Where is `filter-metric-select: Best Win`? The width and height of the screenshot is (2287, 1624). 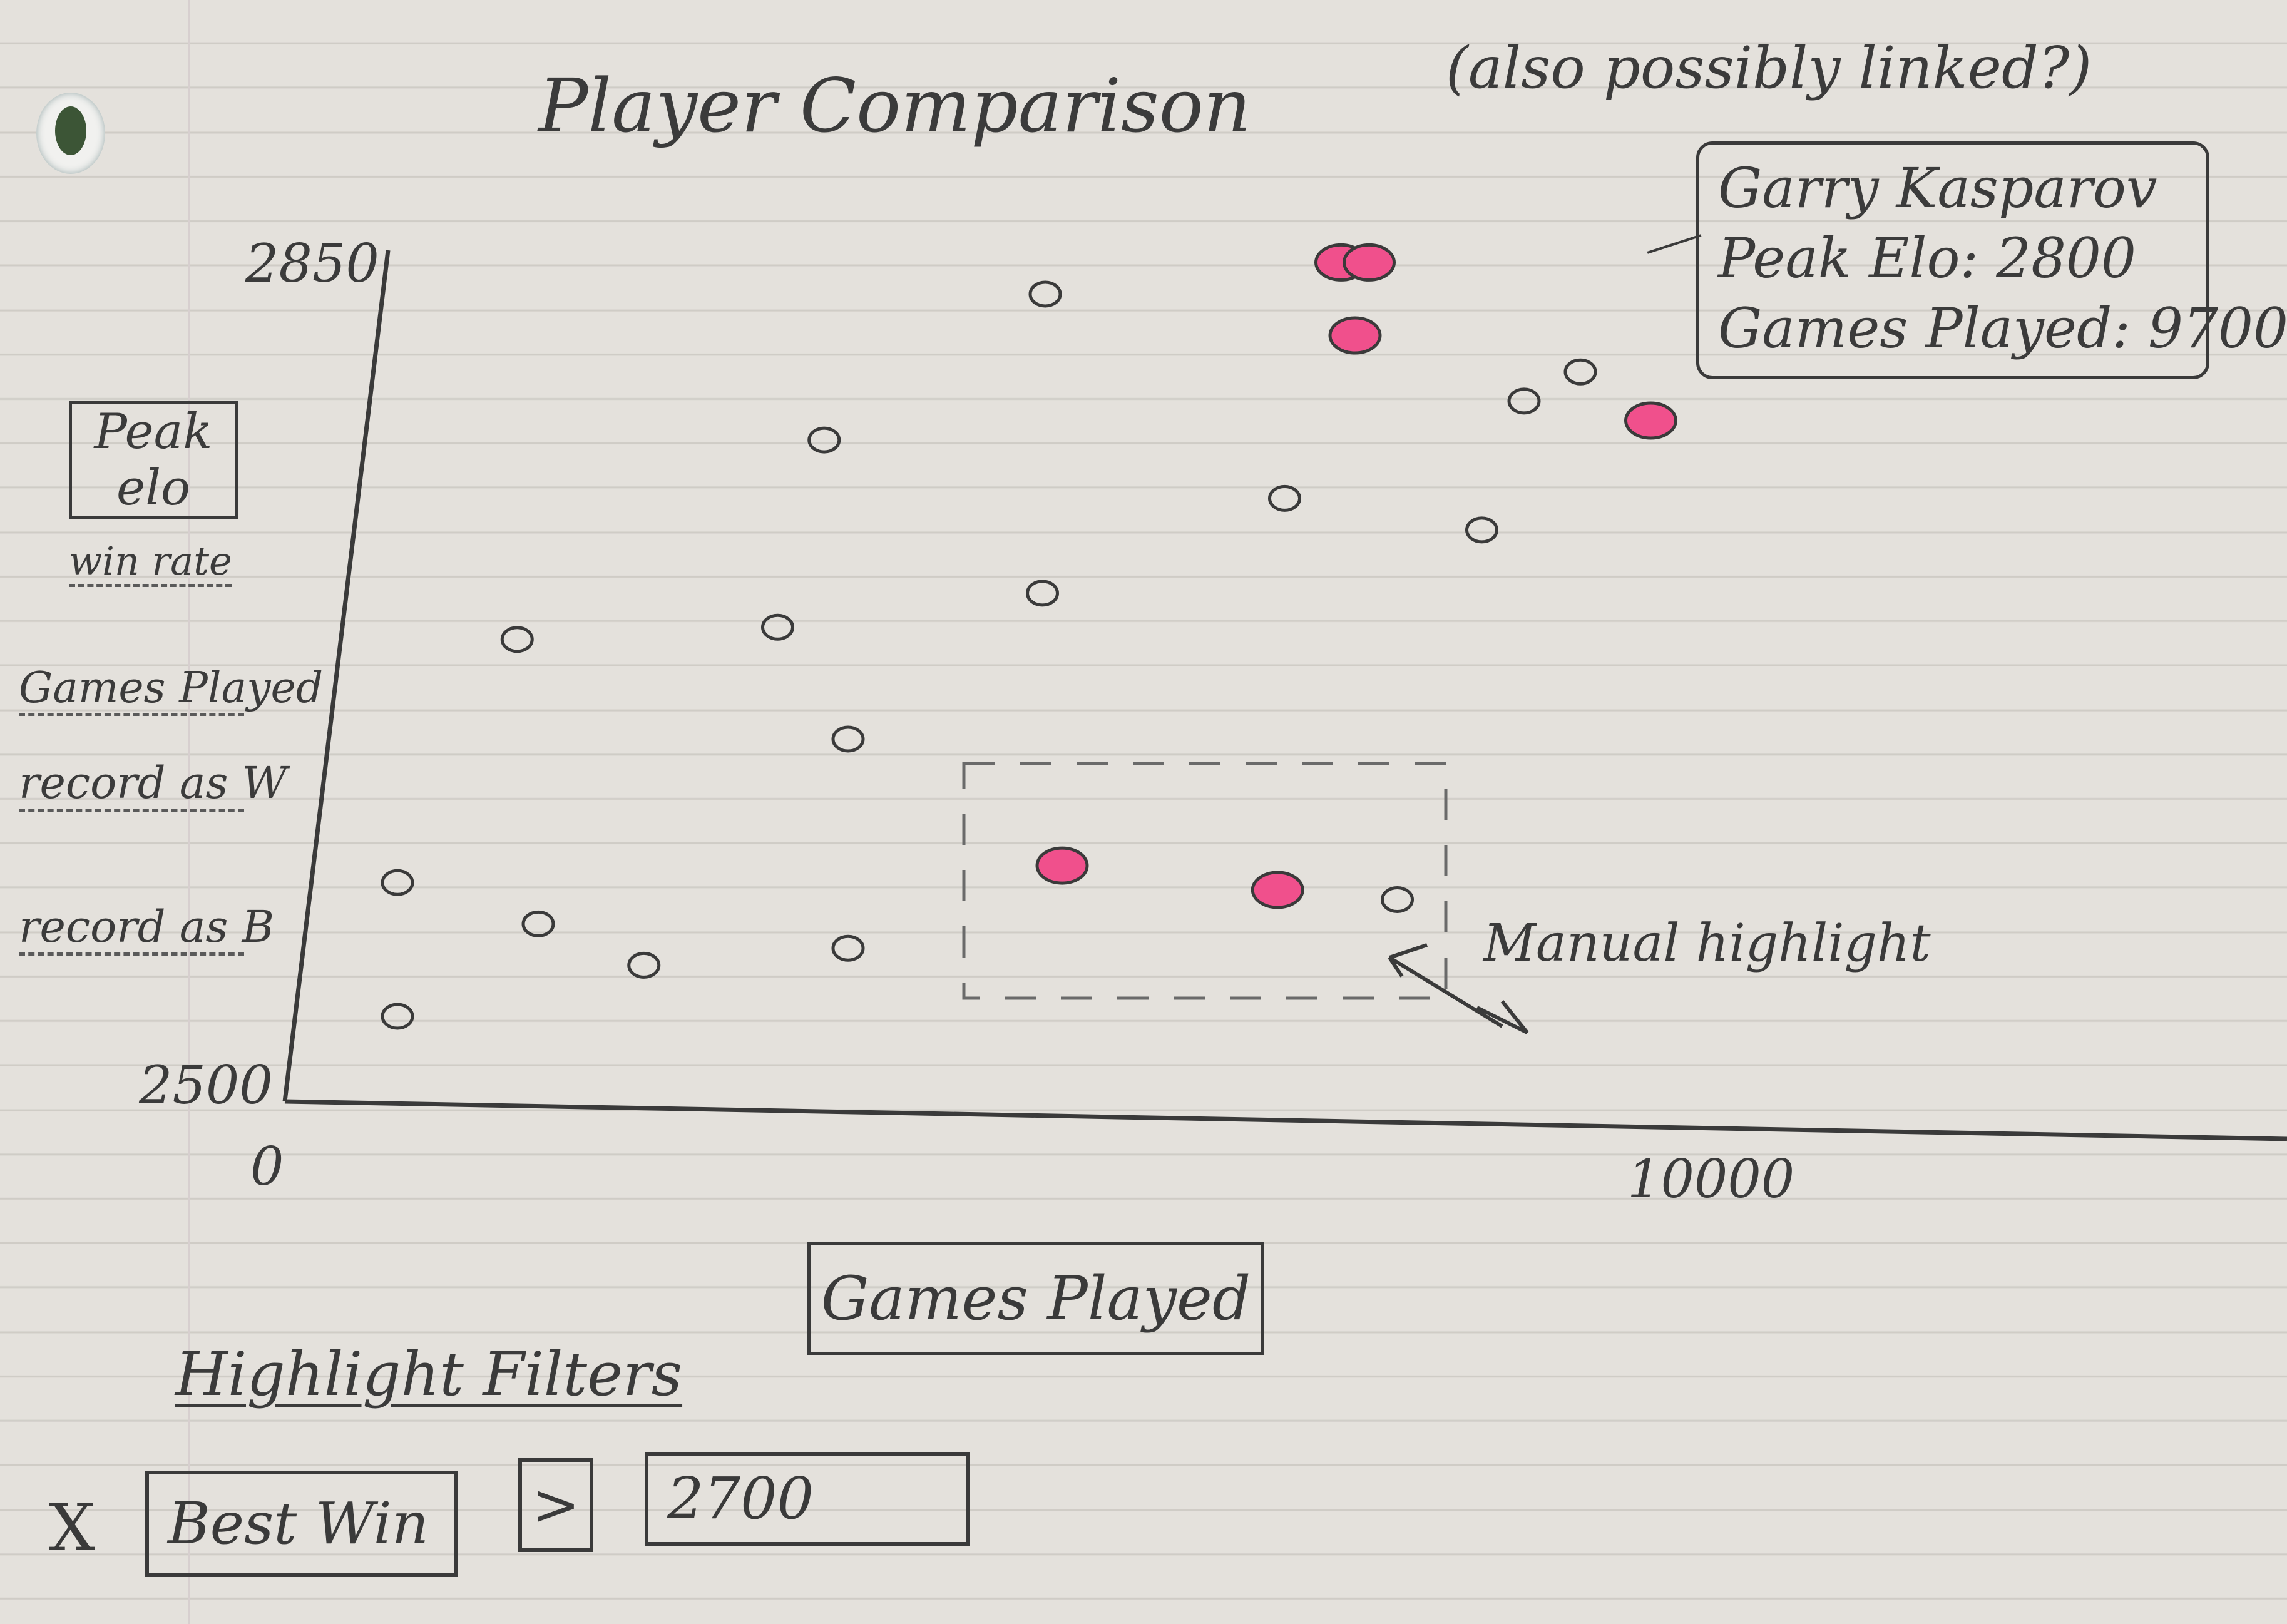 filter-metric-select: Best Win is located at coordinates (301, 1524).